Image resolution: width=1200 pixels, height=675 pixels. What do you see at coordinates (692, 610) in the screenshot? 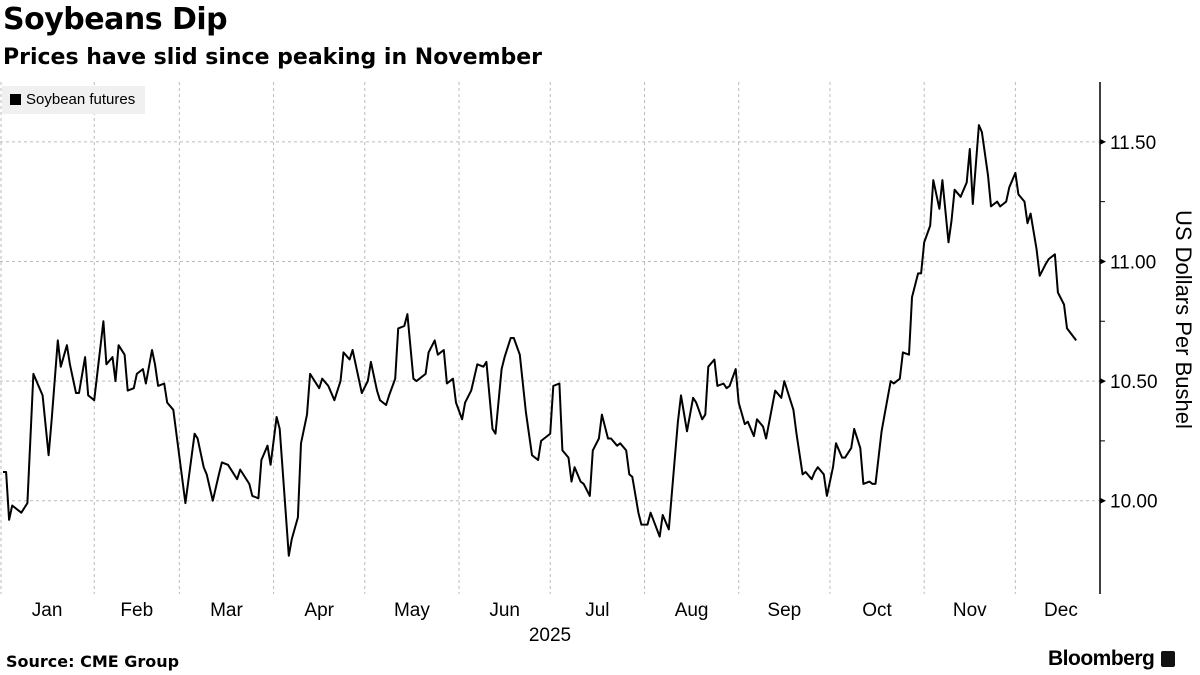
I see `x-tick-label: Aug` at bounding box center [692, 610].